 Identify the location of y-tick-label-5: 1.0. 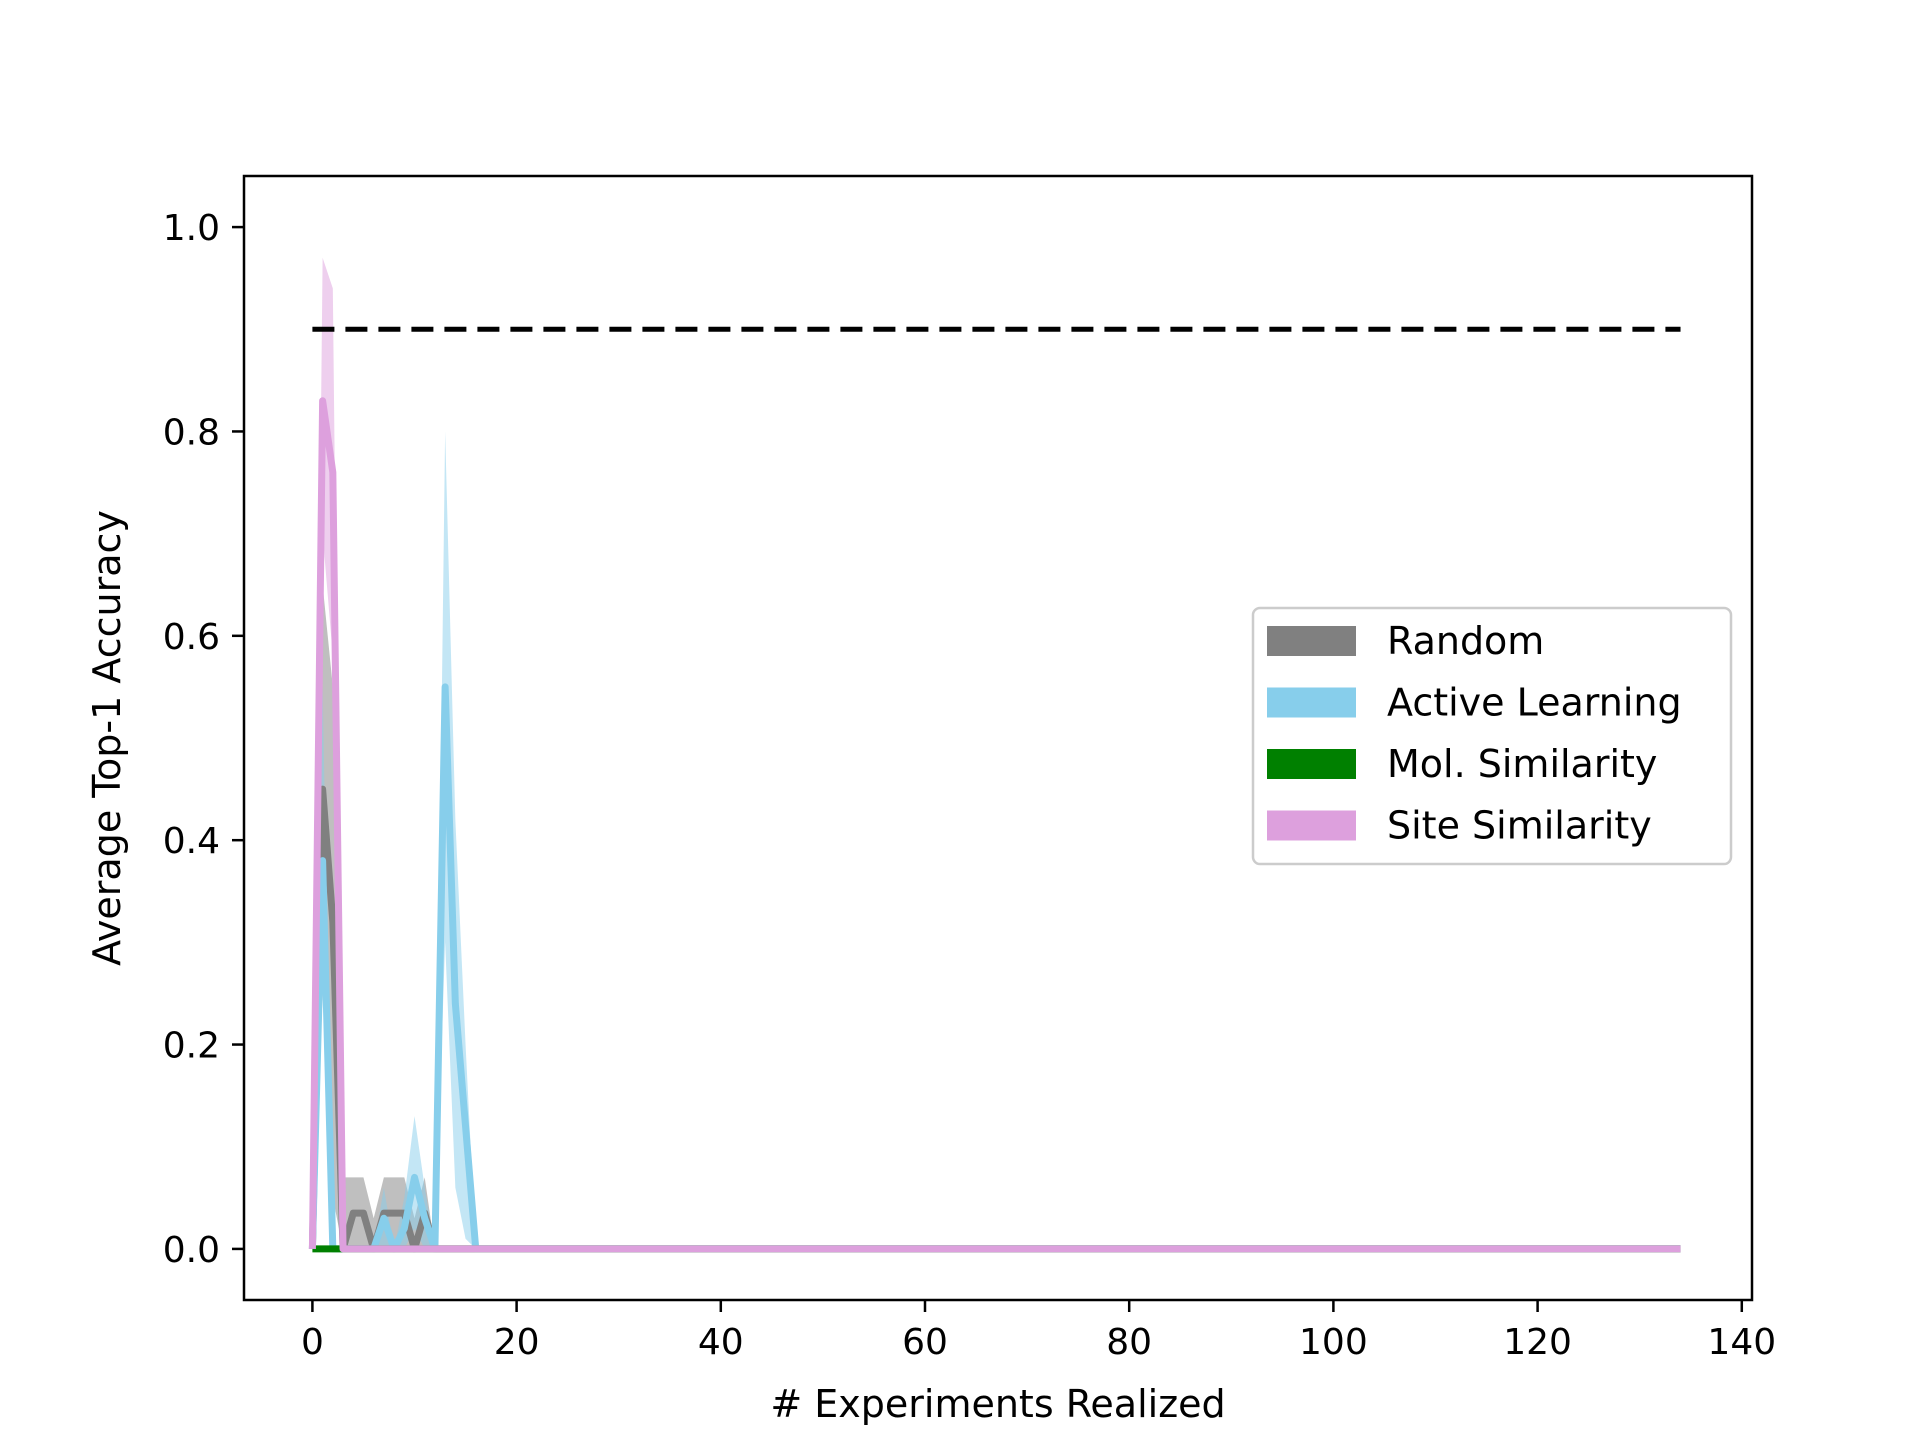
(191, 228).